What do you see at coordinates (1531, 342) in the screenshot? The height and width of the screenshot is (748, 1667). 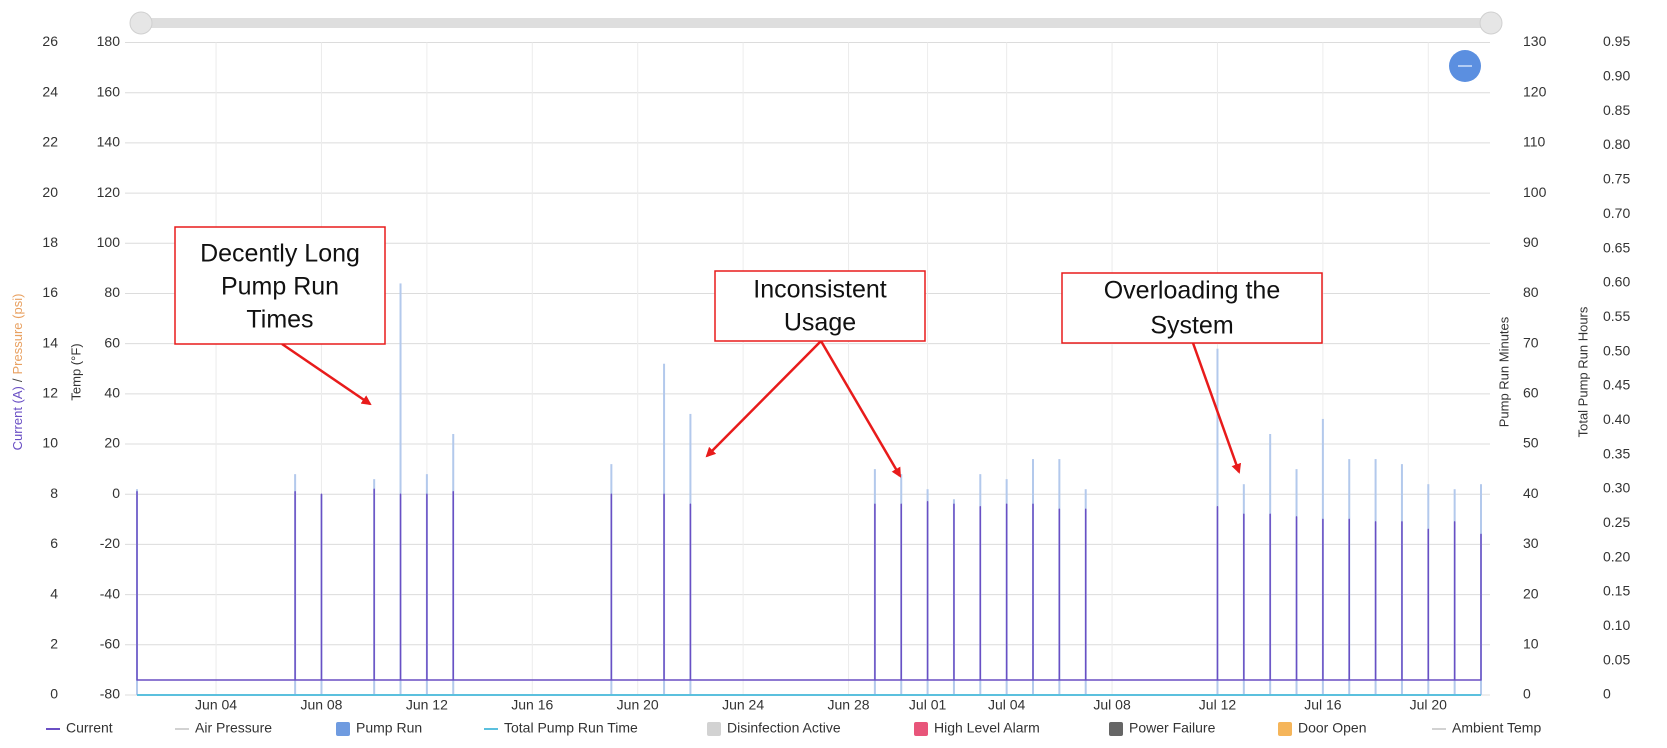 I see `y-tick-label: 70` at bounding box center [1531, 342].